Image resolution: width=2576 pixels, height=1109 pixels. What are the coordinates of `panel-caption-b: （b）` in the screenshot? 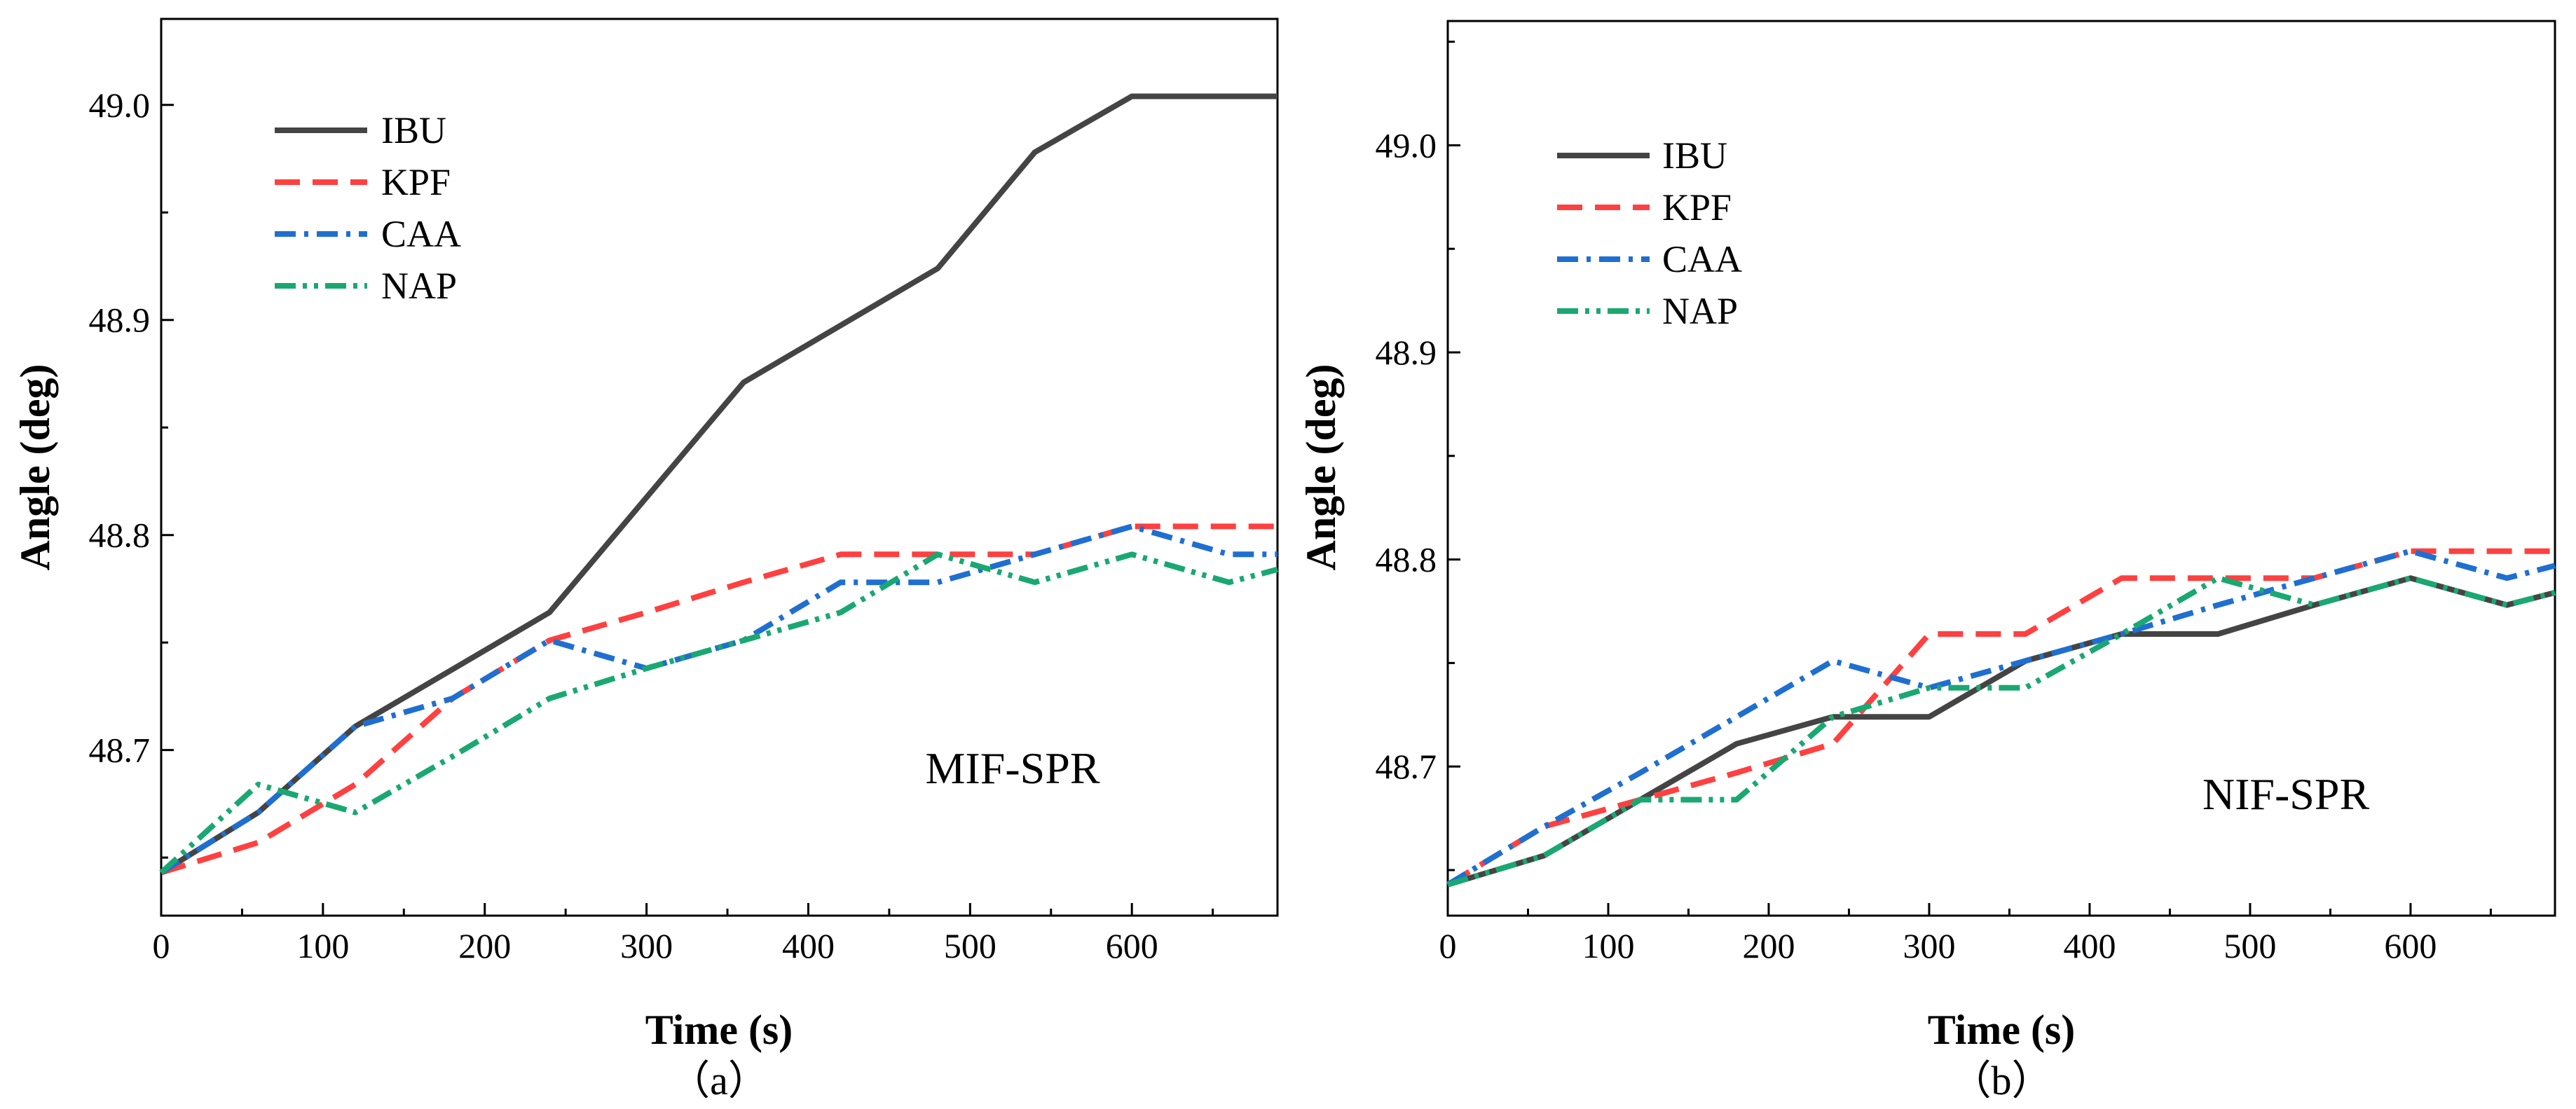 It's located at (2001, 1080).